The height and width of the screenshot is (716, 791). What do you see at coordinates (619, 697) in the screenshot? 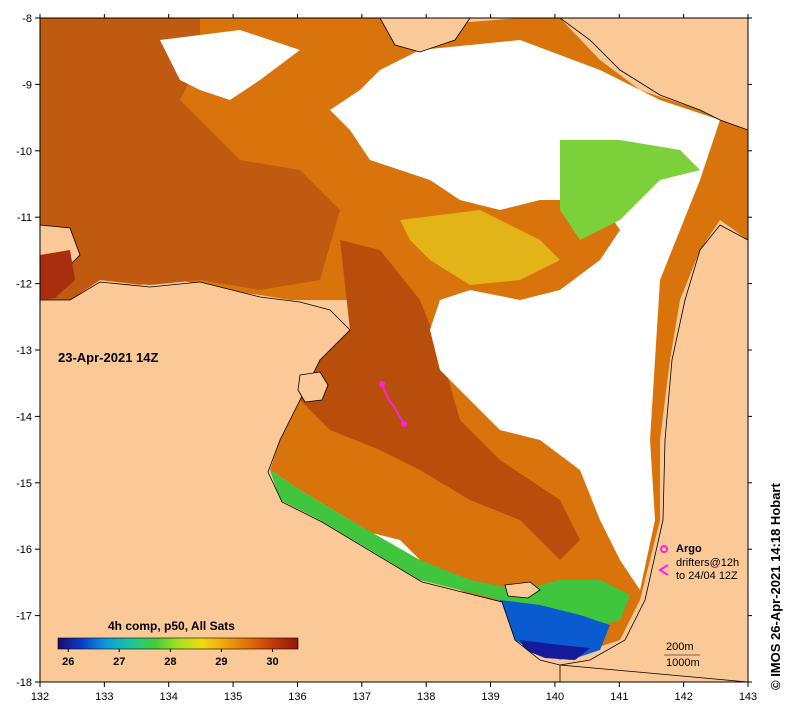
I see `lon-tick-label: 141` at bounding box center [619, 697].